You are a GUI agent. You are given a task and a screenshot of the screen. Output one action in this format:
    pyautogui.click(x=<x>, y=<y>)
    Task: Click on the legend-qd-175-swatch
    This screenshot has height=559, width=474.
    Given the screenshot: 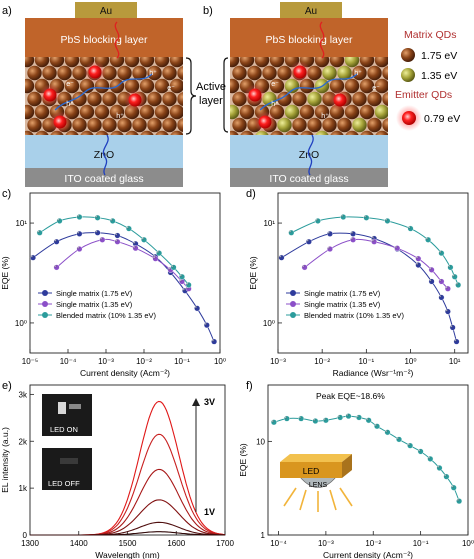 What is the action you would take?
    pyautogui.click(x=408, y=55)
    